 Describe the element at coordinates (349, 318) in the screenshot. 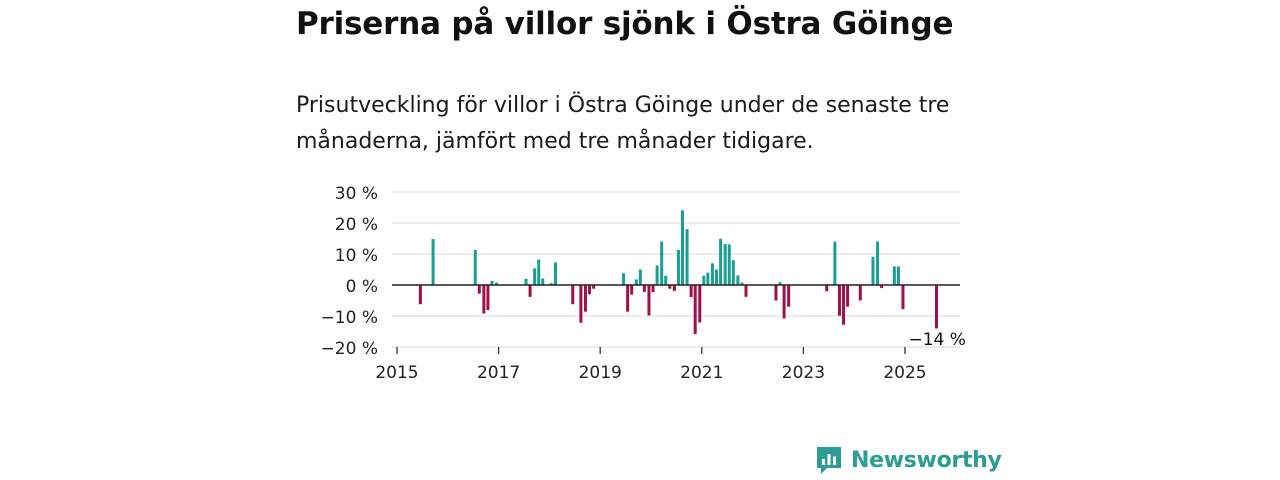

I see `y-tick-label: −10 %` at that location.